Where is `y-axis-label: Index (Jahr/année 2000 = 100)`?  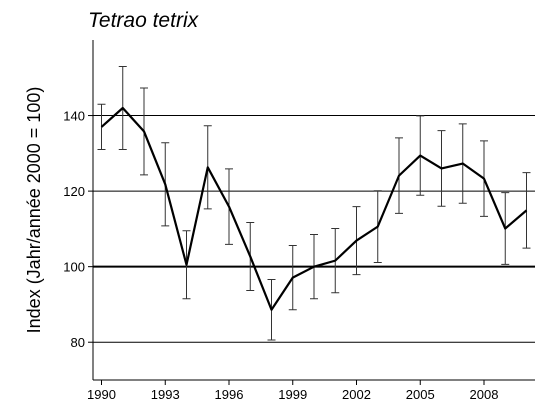 y-axis-label: Index (Jahr/année 2000 = 100) is located at coordinates (34, 210).